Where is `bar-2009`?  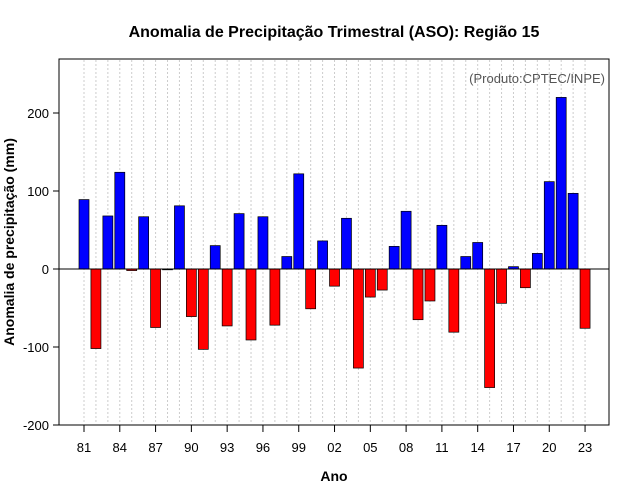 bar-2009 is located at coordinates (418, 294).